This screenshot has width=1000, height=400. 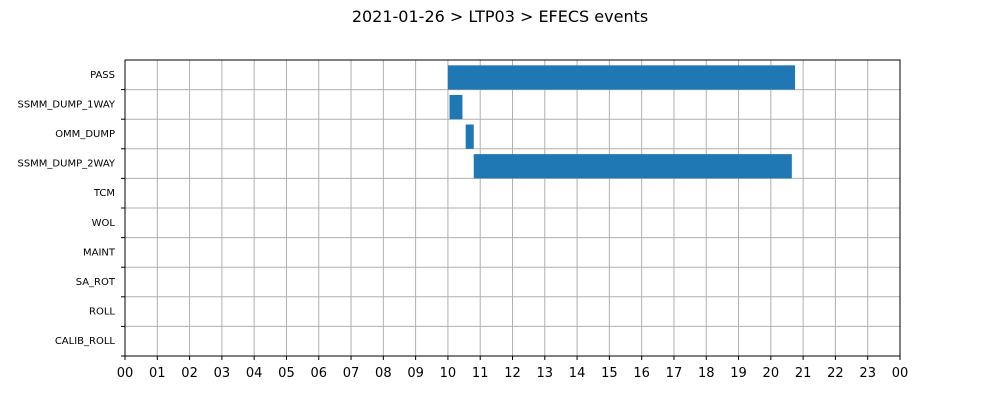 I want to click on x-tick-label: 10, so click(x=448, y=373).